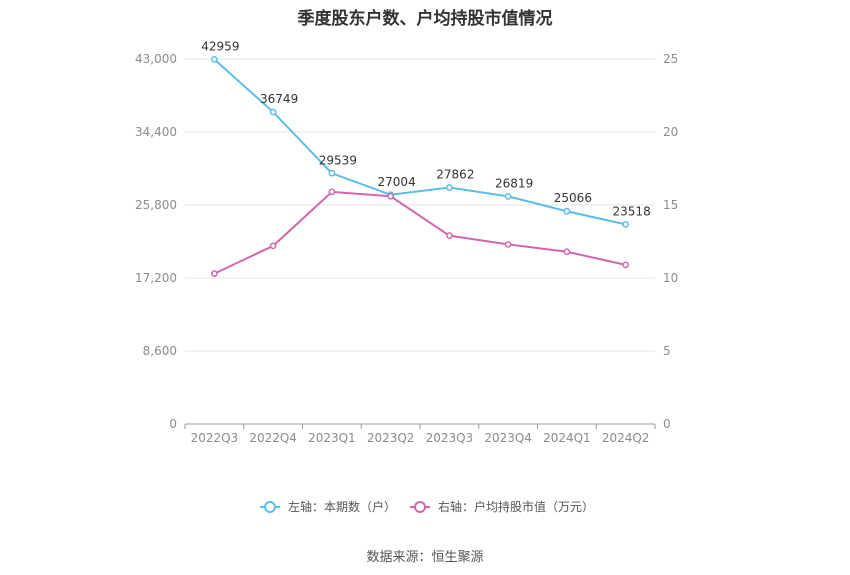  Describe the element at coordinates (670, 278) in the screenshot. I see `right-axis-tick-label: 10` at that location.